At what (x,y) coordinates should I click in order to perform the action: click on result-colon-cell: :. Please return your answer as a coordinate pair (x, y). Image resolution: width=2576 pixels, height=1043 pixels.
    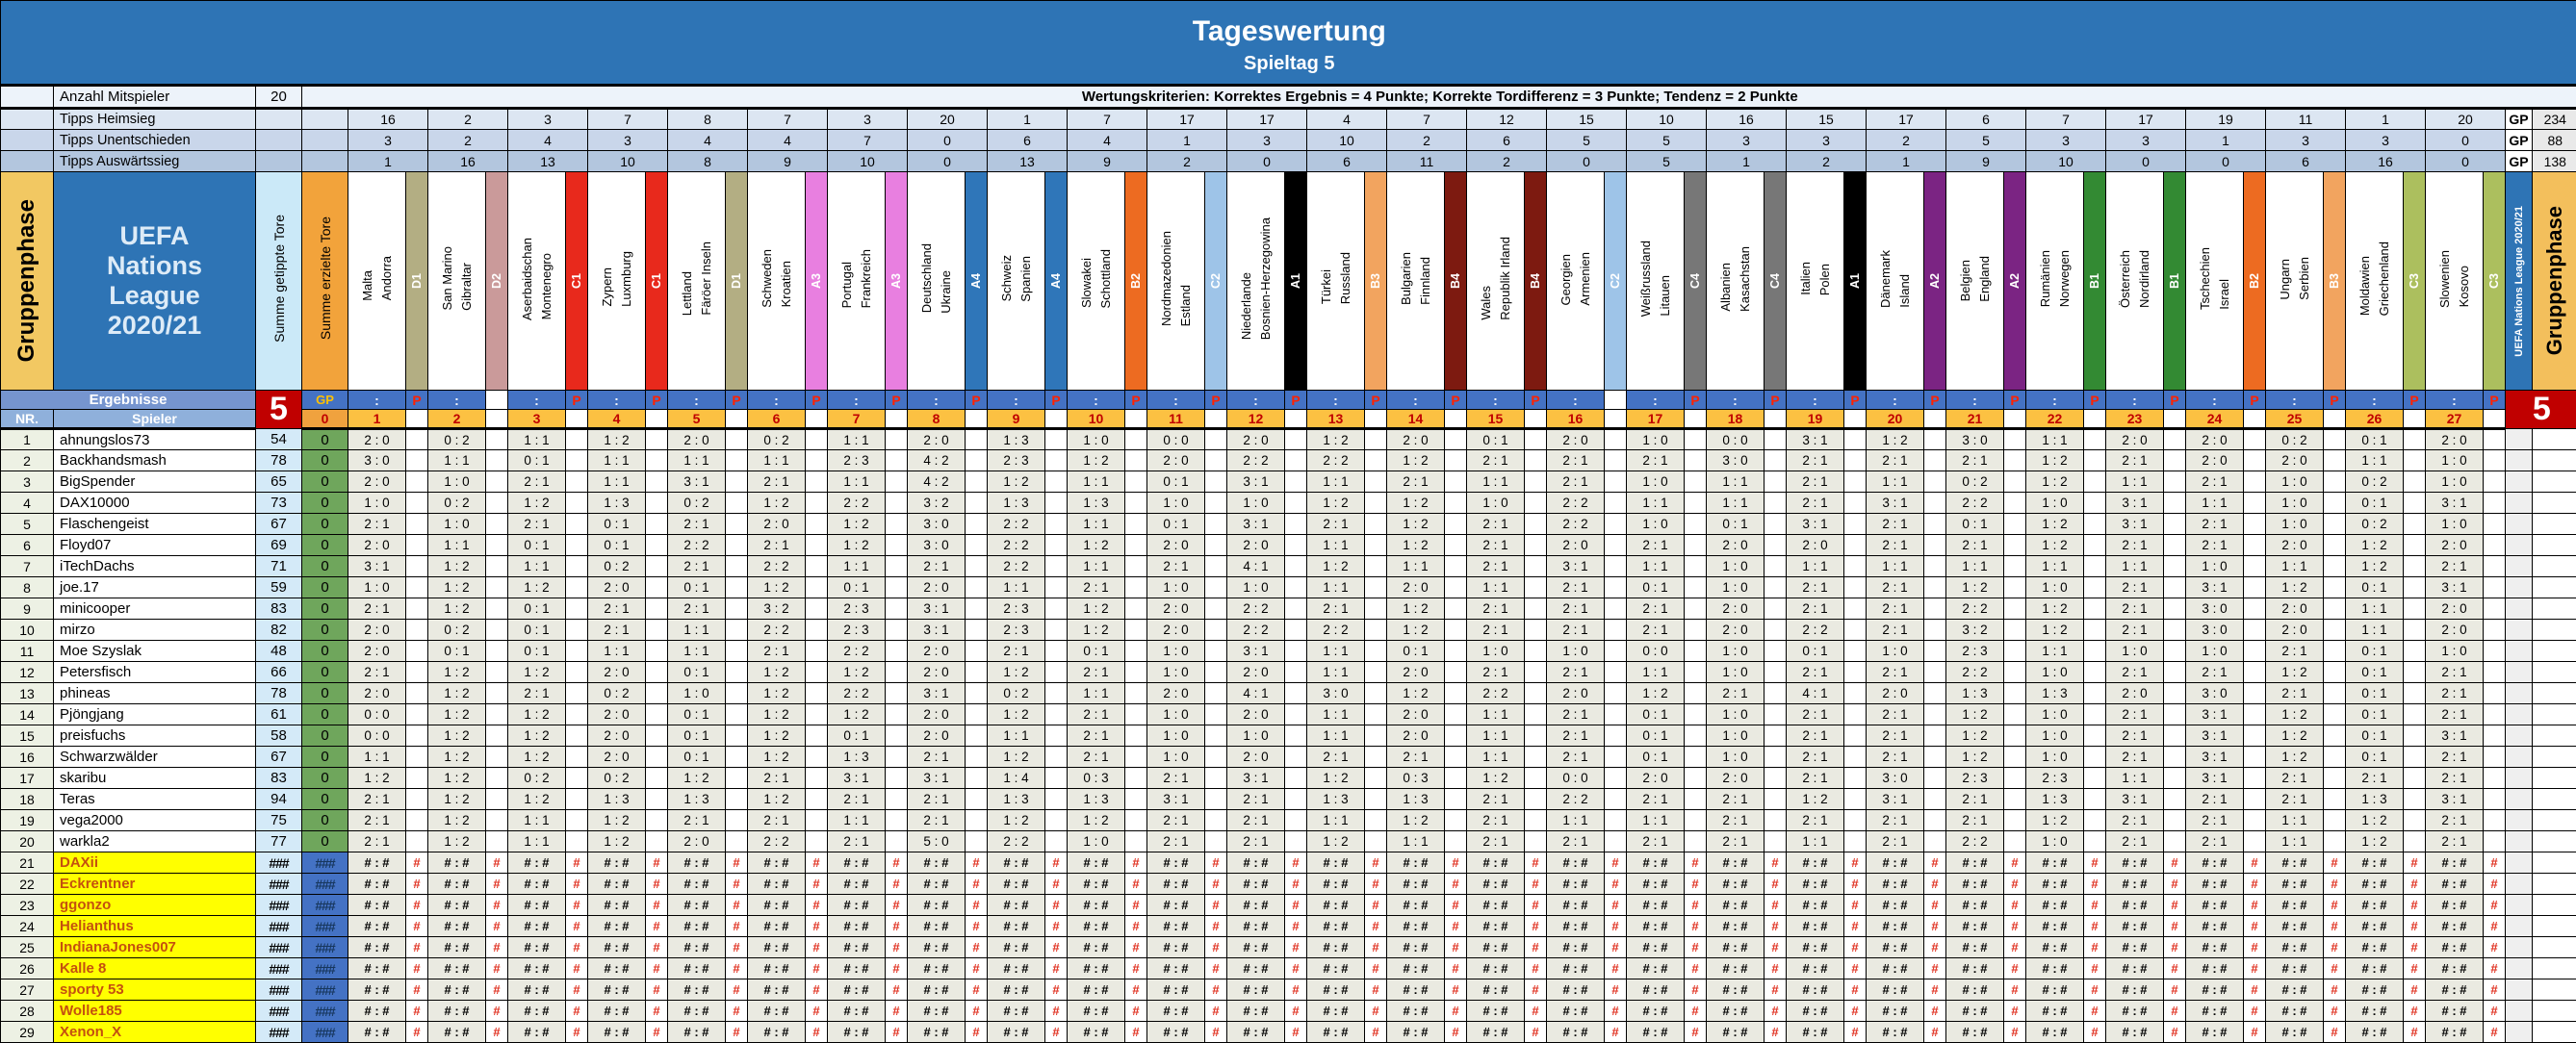
    Looking at the image, I should click on (617, 400).